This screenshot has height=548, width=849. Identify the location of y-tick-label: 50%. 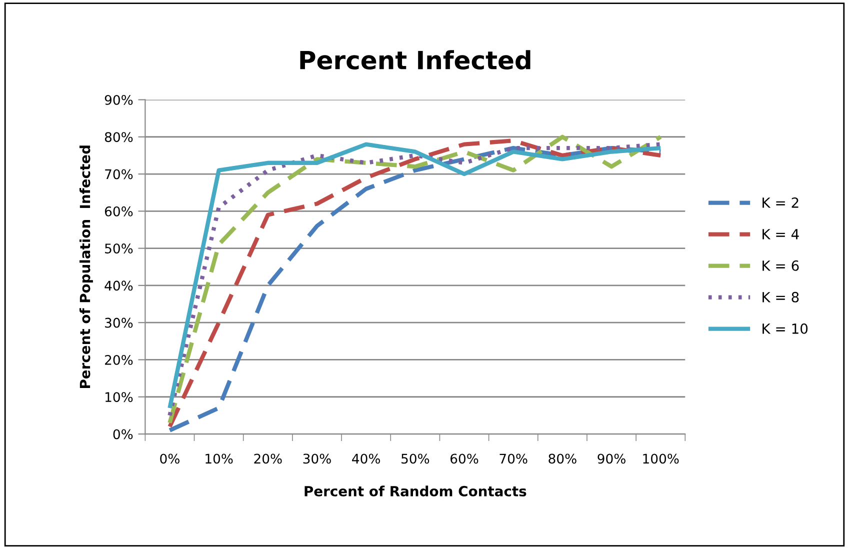
(119, 249).